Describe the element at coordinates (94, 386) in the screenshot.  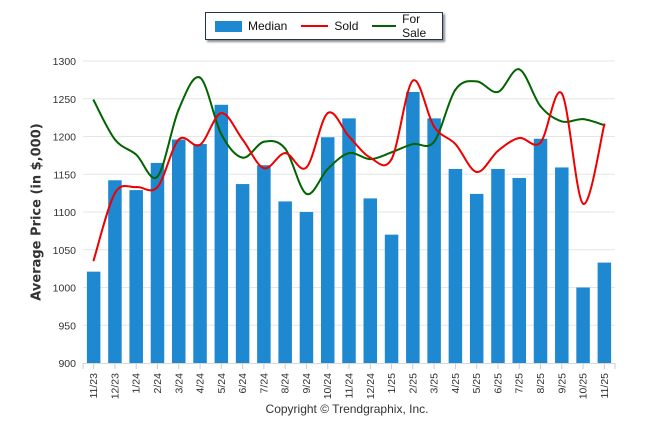
I see `x-tick-label: 11/23` at that location.